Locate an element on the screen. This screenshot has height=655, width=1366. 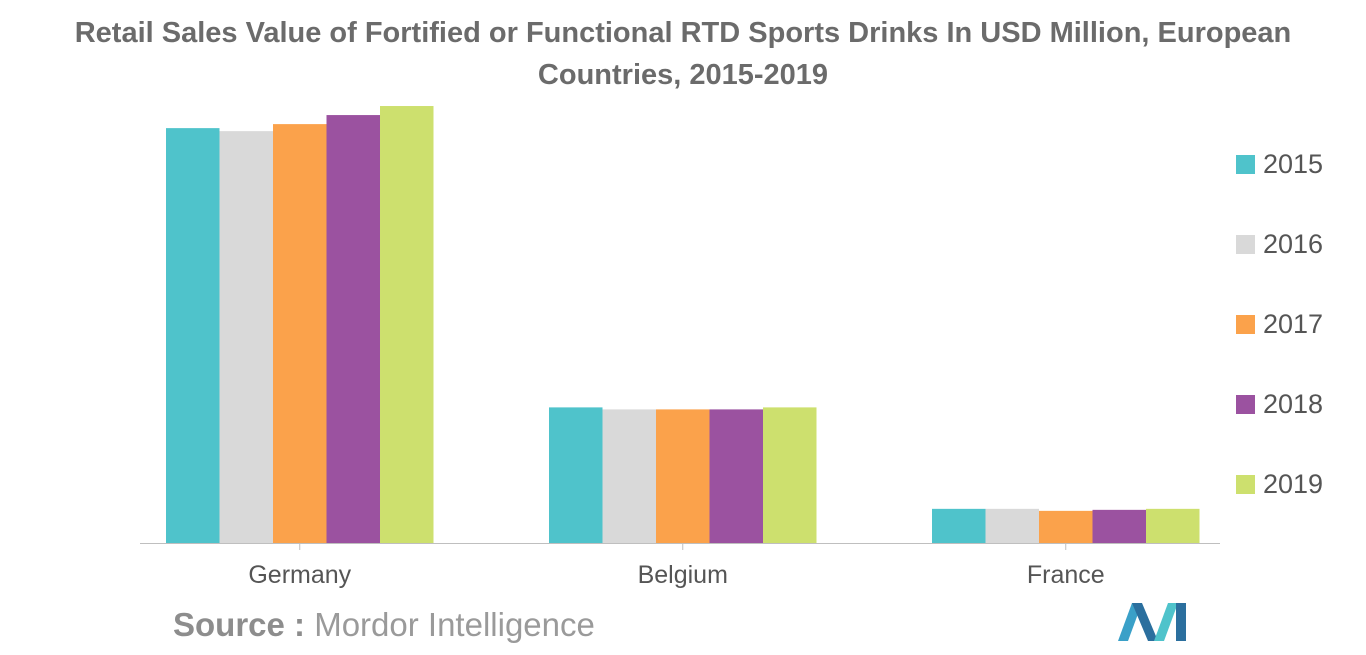
x-tick-label-france: France is located at coordinates (1066, 575).